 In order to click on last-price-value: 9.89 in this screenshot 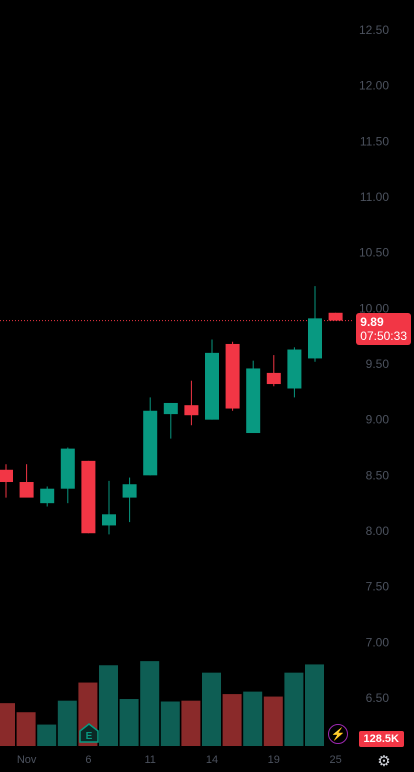, I will do `click(372, 322)`.